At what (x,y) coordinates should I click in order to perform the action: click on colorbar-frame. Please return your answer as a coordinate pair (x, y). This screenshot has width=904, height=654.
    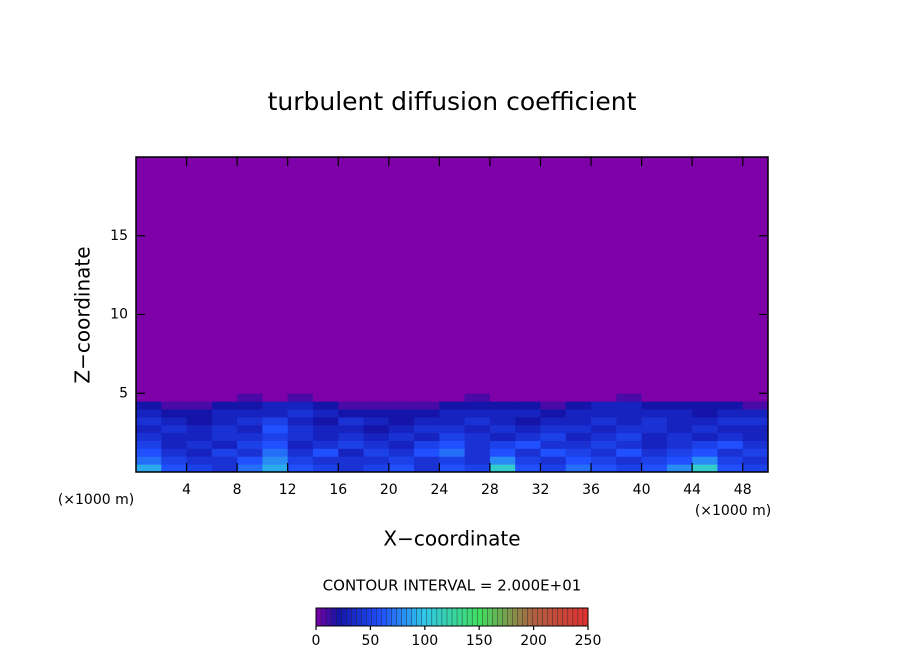
    Looking at the image, I should click on (452, 617).